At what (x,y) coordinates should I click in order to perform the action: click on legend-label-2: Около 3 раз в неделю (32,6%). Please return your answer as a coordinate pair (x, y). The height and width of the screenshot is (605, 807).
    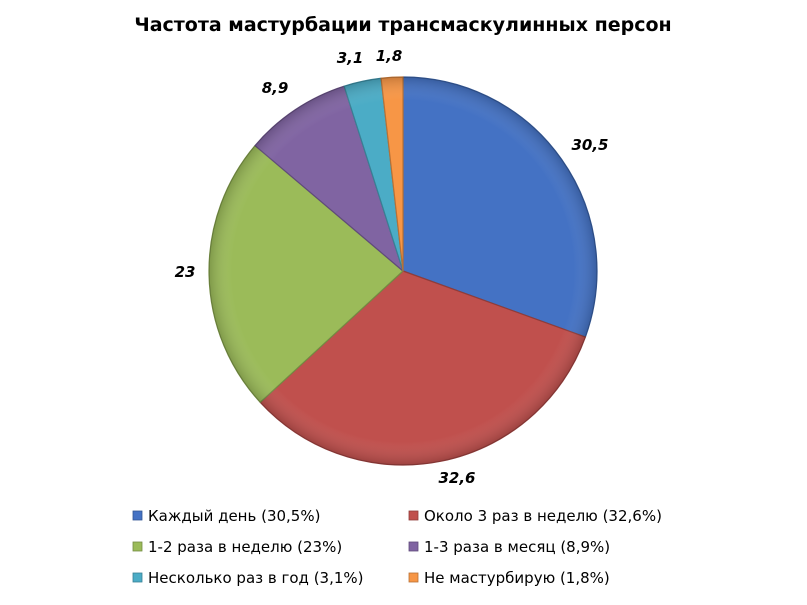
    Looking at the image, I should click on (543, 516).